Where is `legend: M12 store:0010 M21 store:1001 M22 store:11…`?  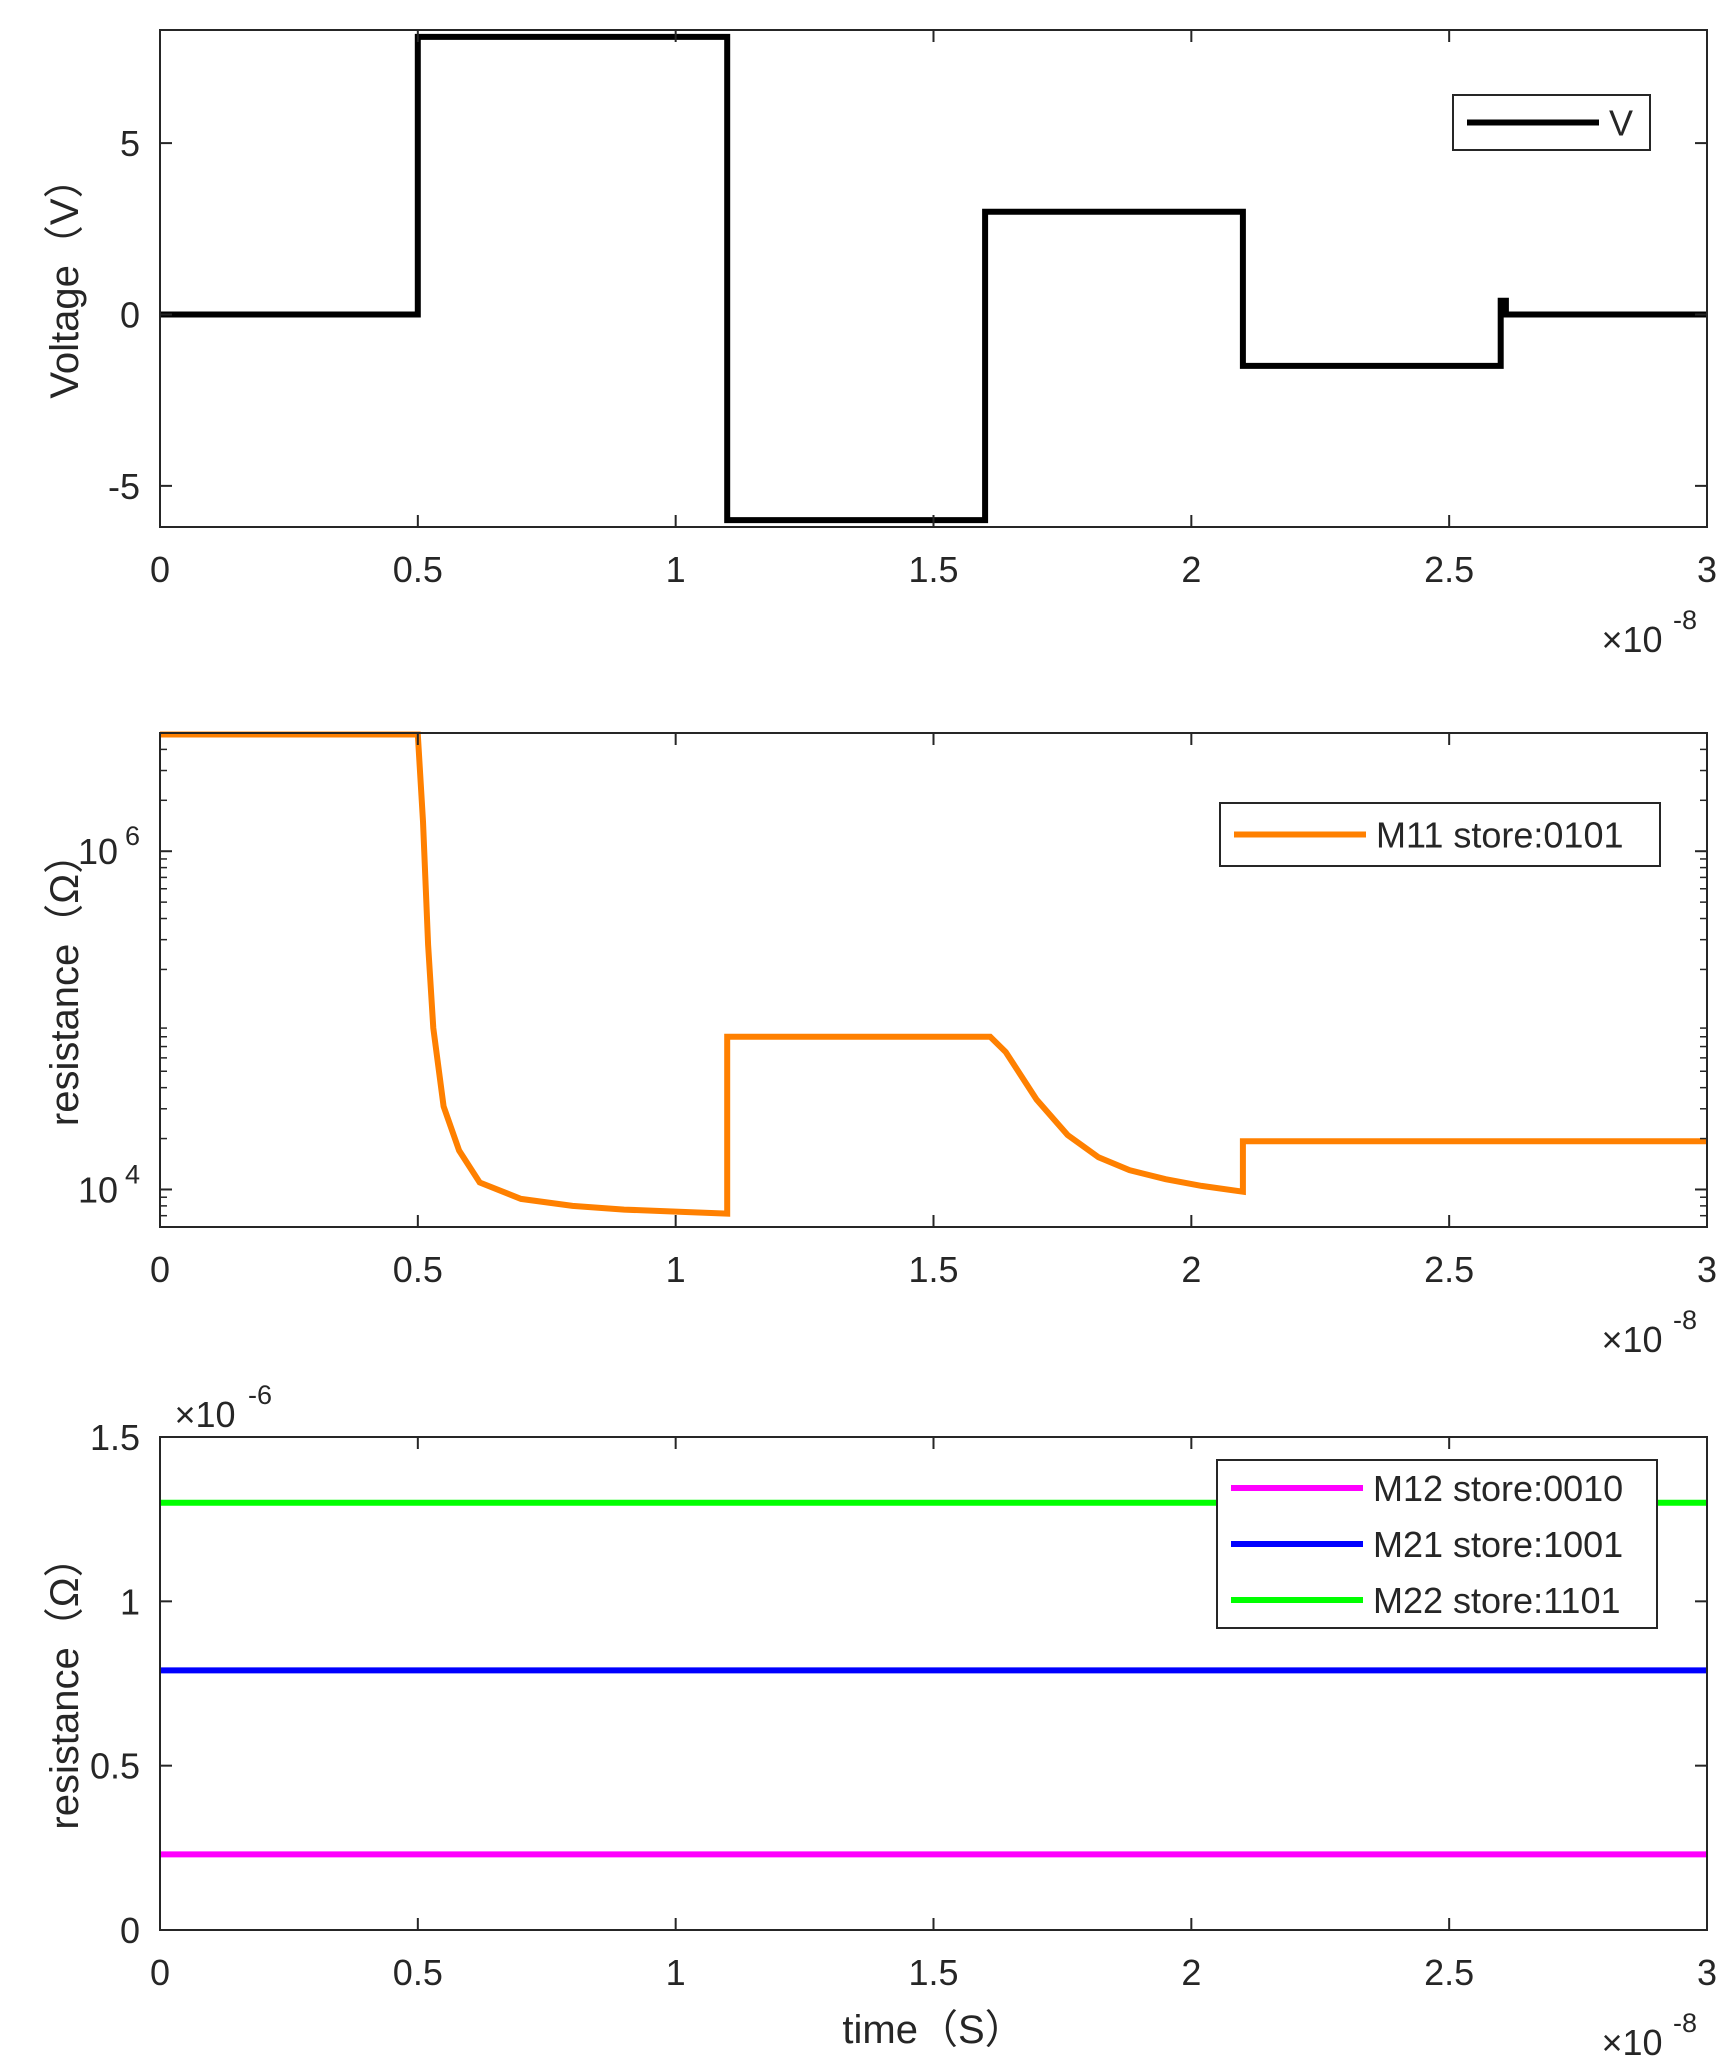
legend: M12 store:0010 M21 store:1001 M22 store:11… is located at coordinates (1437, 1544).